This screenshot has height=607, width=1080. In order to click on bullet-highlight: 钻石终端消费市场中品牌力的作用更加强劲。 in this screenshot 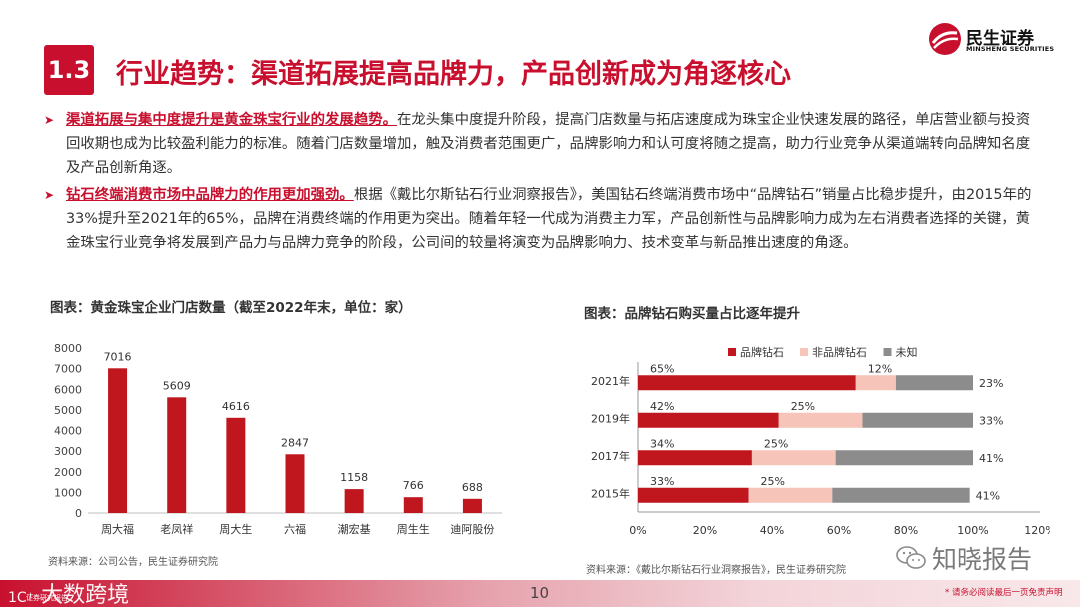, I will do `click(210, 195)`.